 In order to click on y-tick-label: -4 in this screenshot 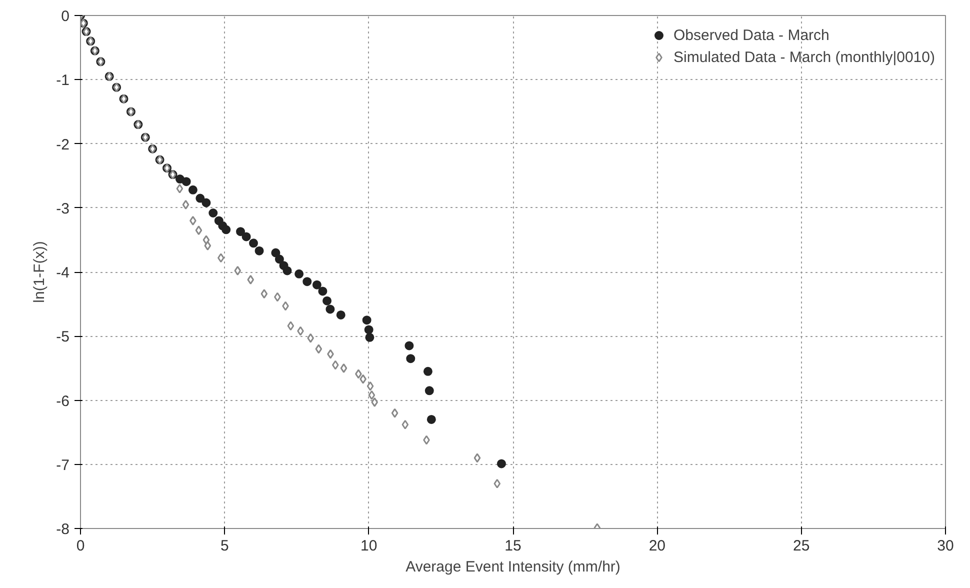, I will do `click(63, 273)`.